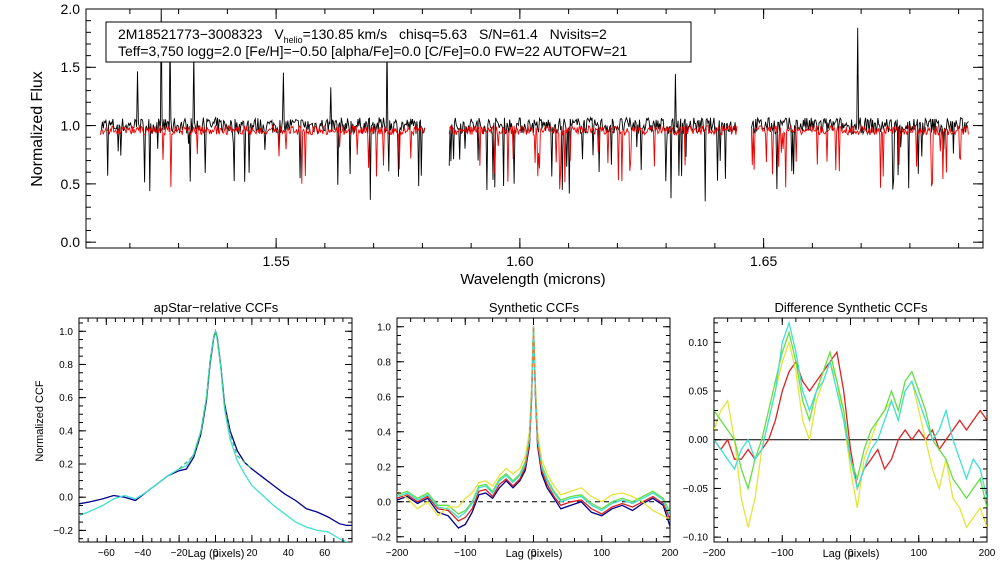 This screenshot has width=1008, height=576. I want to click on difference-ccf-series-cyan, so click(850, 409).